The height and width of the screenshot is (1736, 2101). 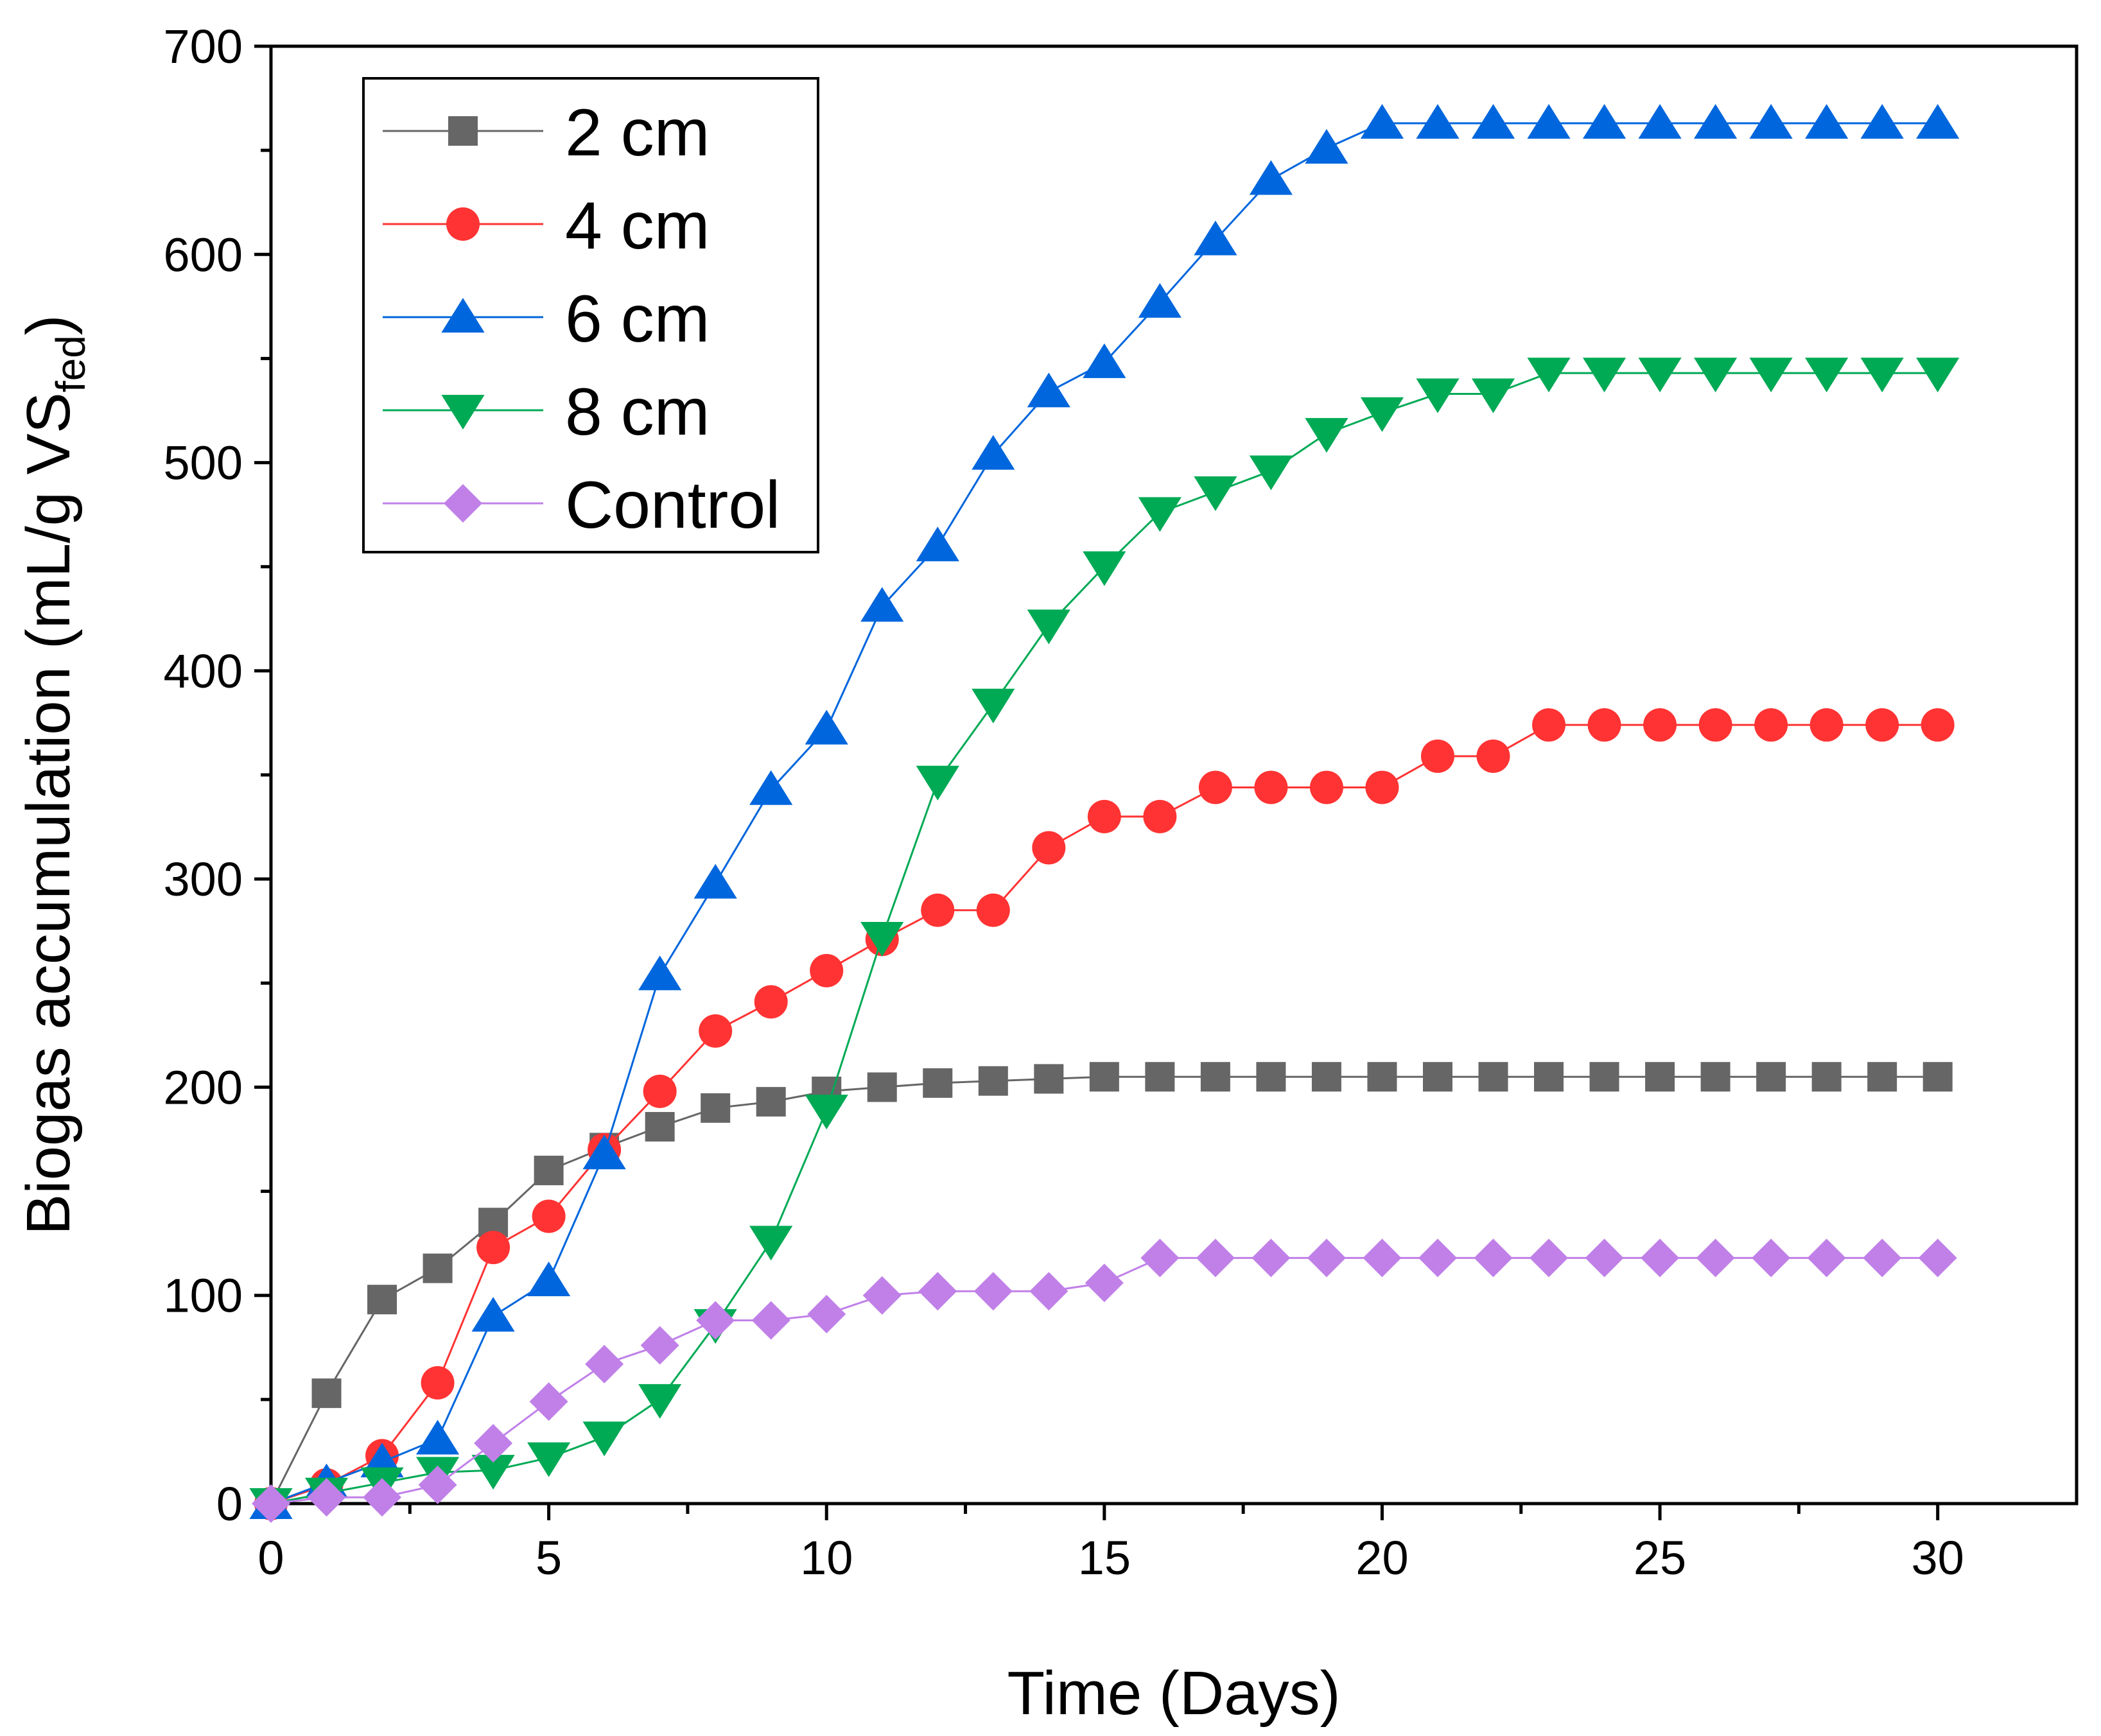 I want to click on legend-item: 2 cm, so click(x=547, y=133).